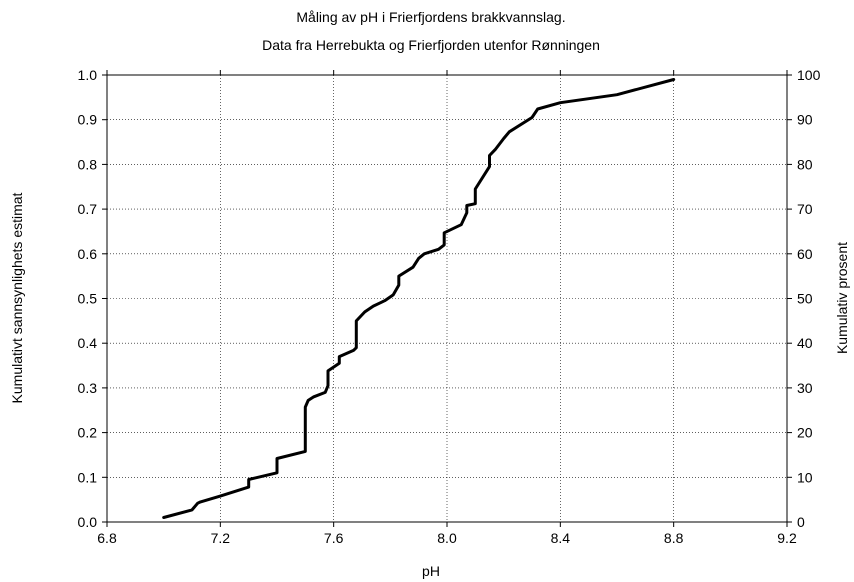 This screenshot has width=854, height=582. I want to click on x-tick-label: 9.2, so click(787, 538).